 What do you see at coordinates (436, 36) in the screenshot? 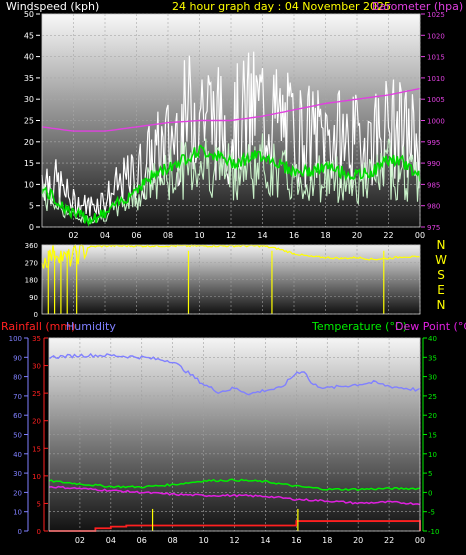
I see `baro-ytick-label: 1020` at bounding box center [436, 36].